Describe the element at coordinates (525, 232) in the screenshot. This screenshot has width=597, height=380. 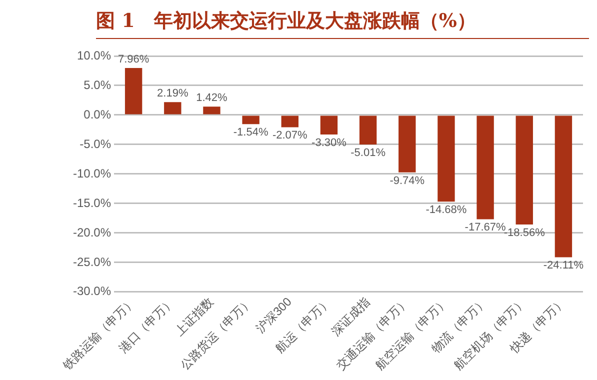
I see `data-label: -18.56%` at that location.